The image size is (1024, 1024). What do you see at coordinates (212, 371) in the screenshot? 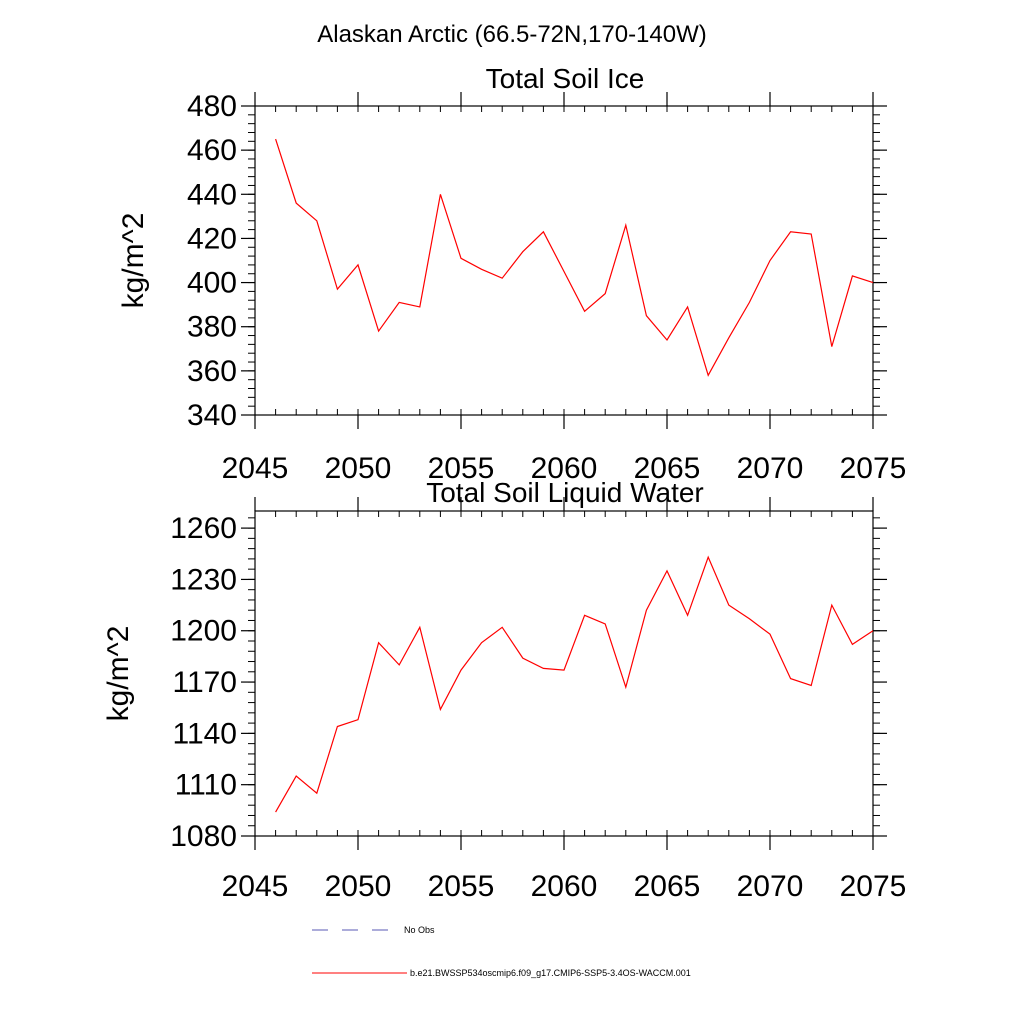
I see `y-tick-label: 360` at bounding box center [212, 371].